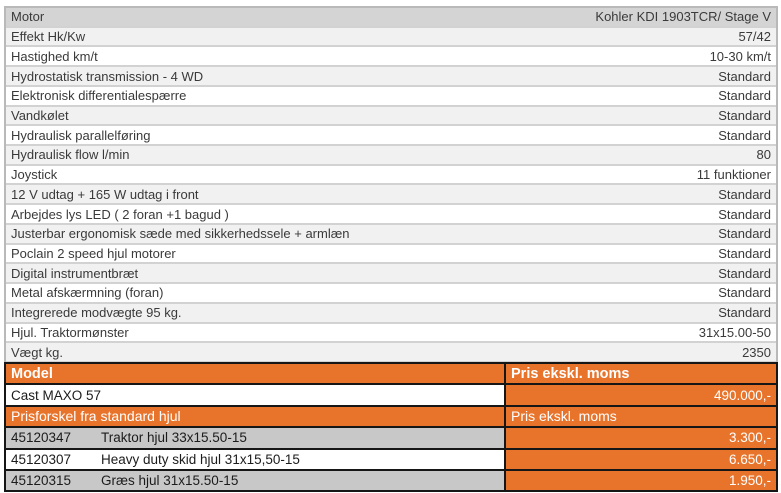  What do you see at coordinates (28, 17) in the screenshot?
I see `spec-label: Motor` at bounding box center [28, 17].